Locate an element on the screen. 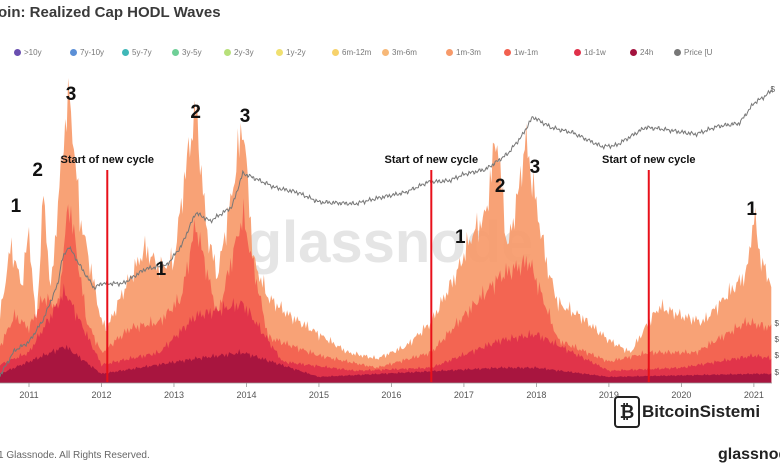  legend-item: 1w-1m is located at coordinates (521, 52).